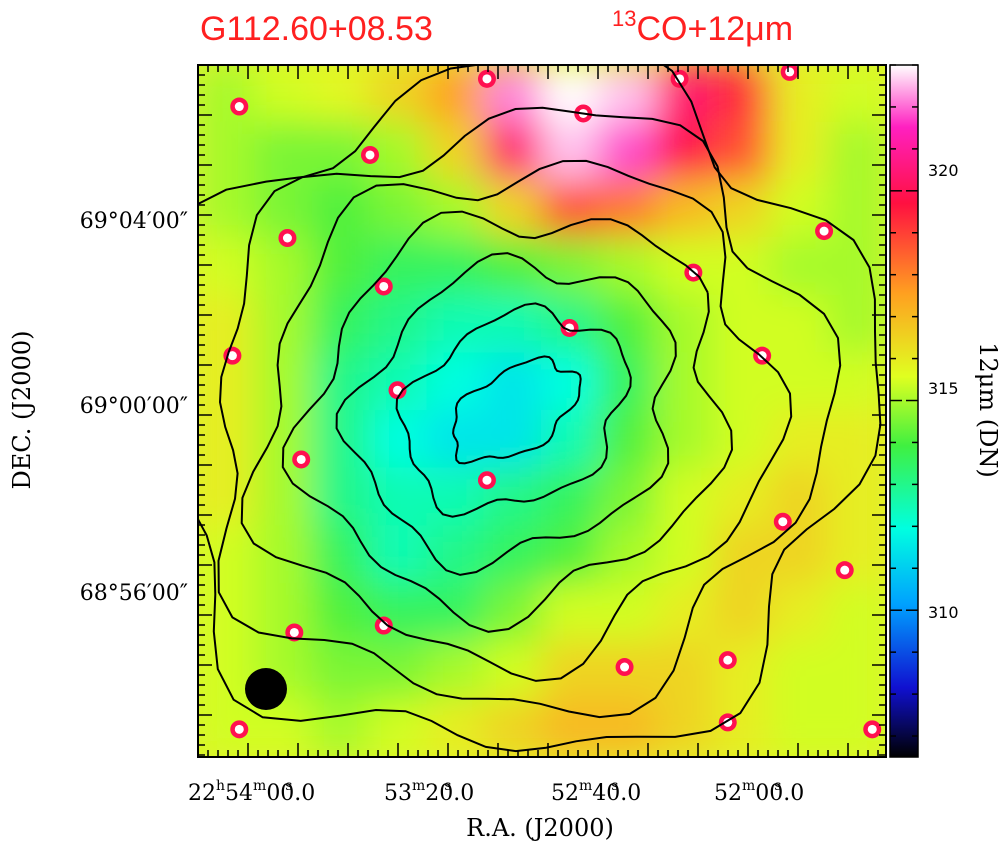  Describe the element at coordinates (316, 29) in the screenshot. I see `chart-title-source: G112.60+08.53` at that location.